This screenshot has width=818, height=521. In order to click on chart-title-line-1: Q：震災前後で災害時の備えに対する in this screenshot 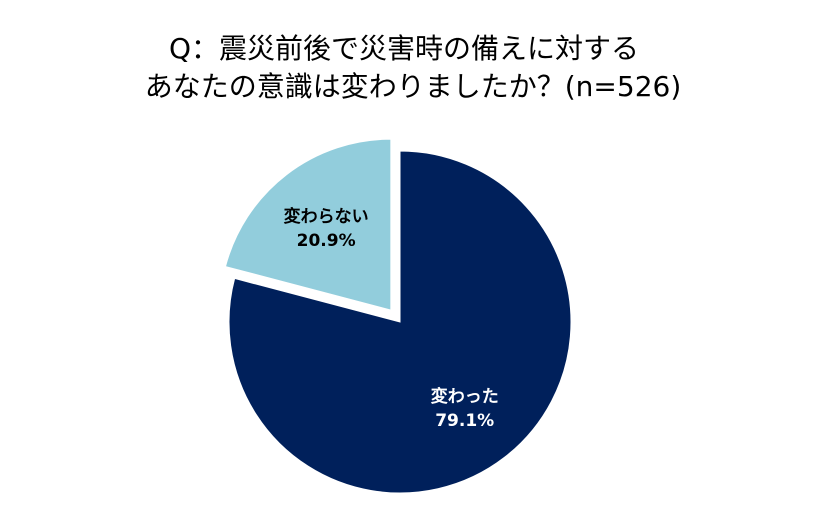, I will do `click(404, 48)`.